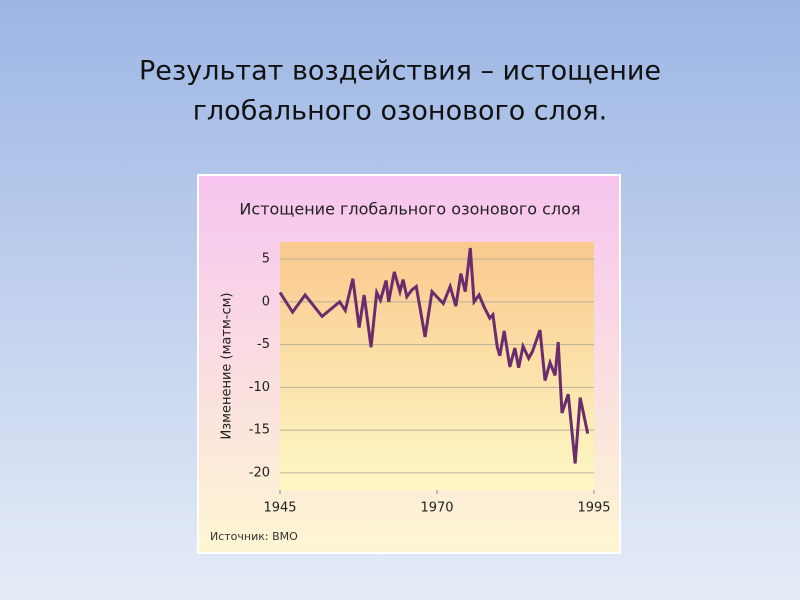  What do you see at coordinates (259, 387) in the screenshot?
I see `y-tick-label: -10` at bounding box center [259, 387].